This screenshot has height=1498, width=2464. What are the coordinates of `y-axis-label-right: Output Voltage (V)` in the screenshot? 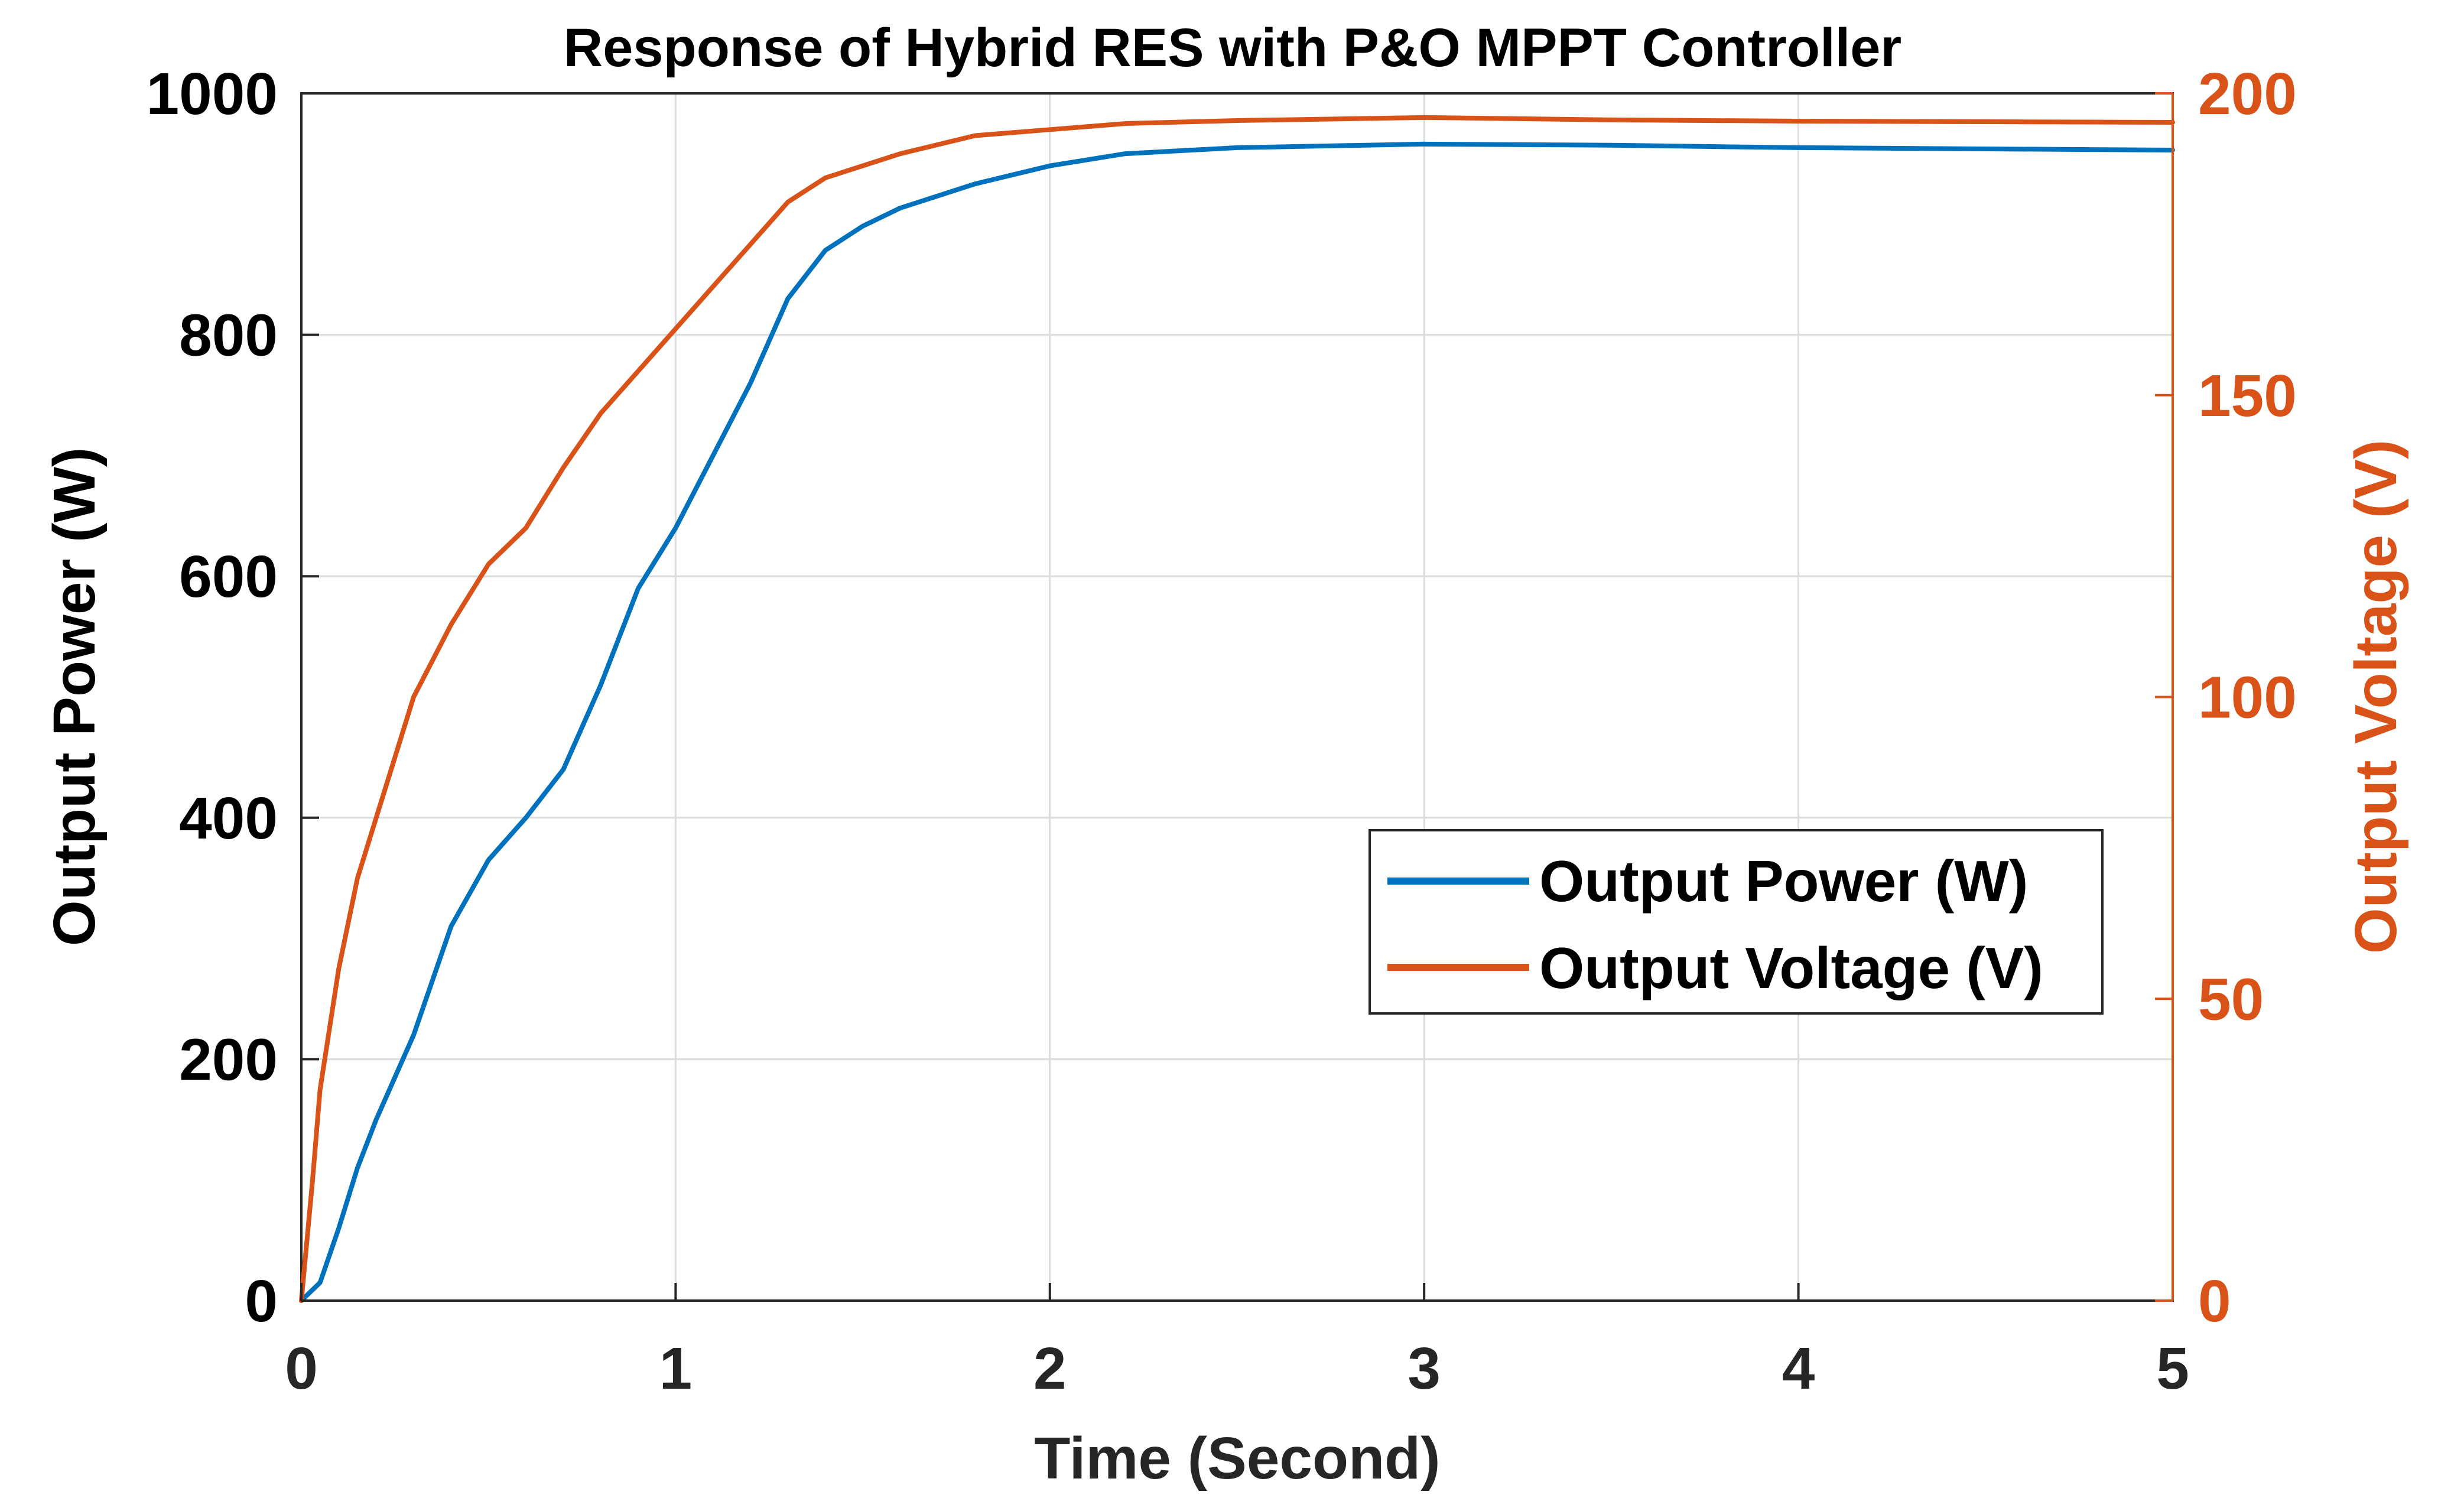 It's located at (2376, 697).